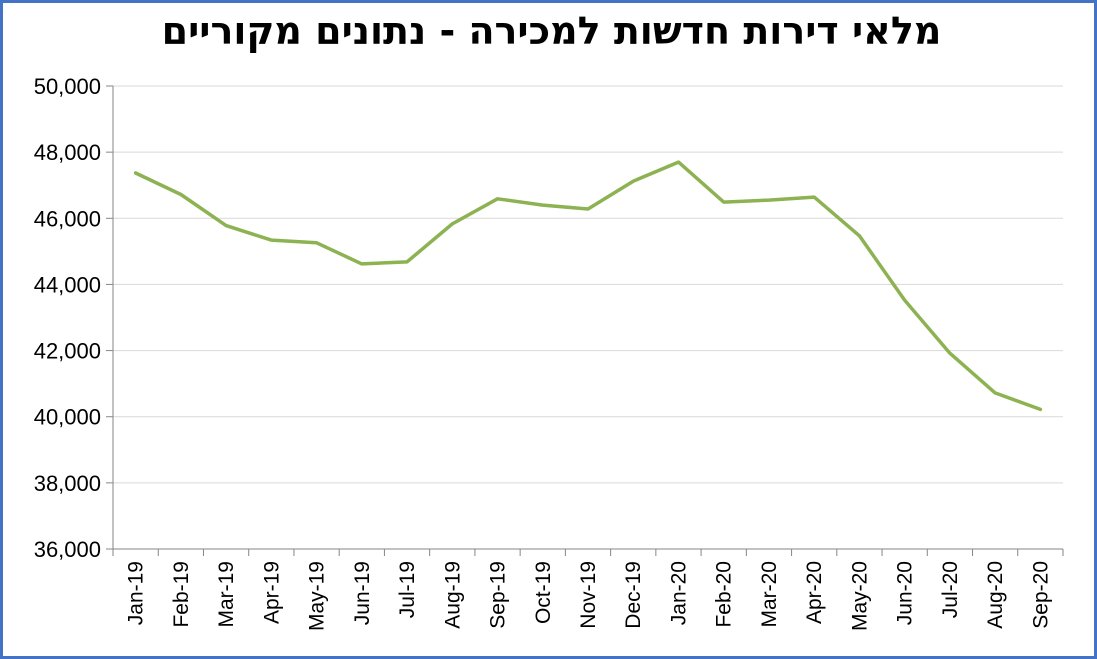  I want to click on y-tick-label: 40,000, so click(67, 417).